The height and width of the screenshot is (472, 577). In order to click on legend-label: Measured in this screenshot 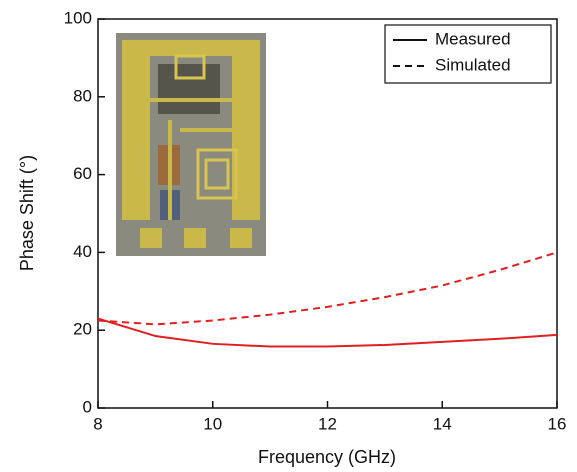, I will do `click(473, 38)`.